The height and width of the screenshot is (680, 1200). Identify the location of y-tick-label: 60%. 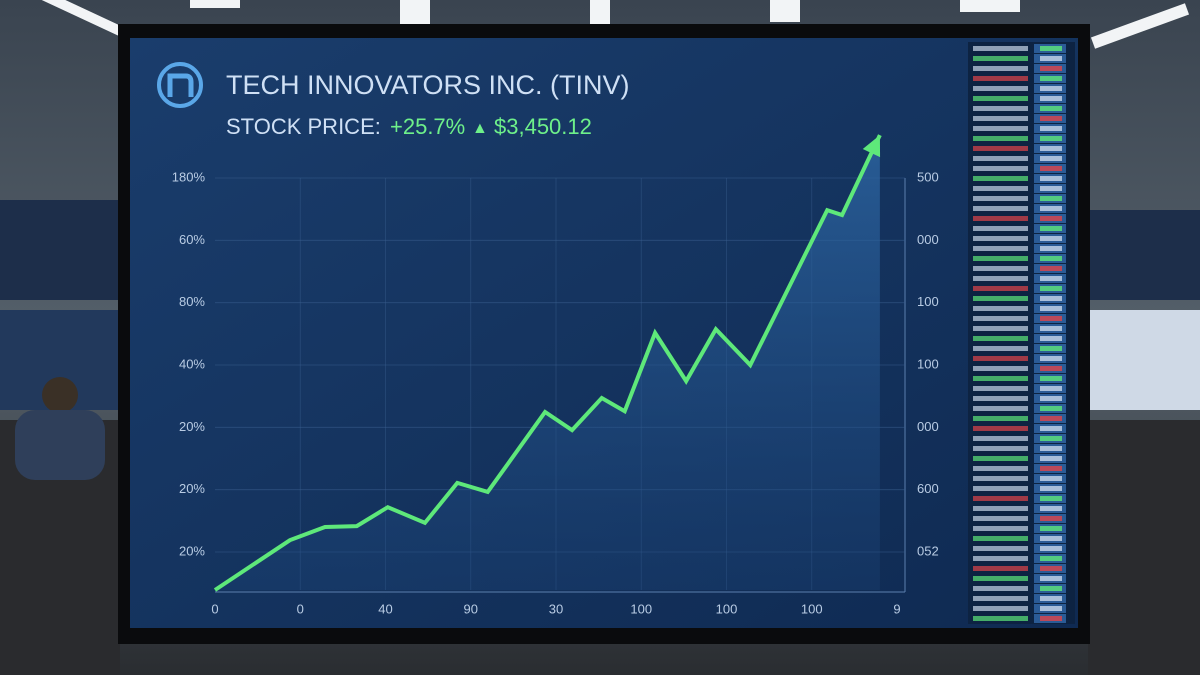
(192, 239).